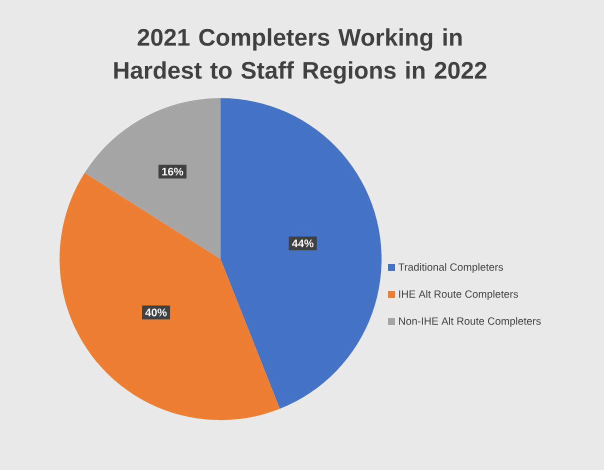  What do you see at coordinates (300, 56) in the screenshot?
I see `chart-title: 2021 Completers Working in Hardest to Staff Regions in 2022` at bounding box center [300, 56].